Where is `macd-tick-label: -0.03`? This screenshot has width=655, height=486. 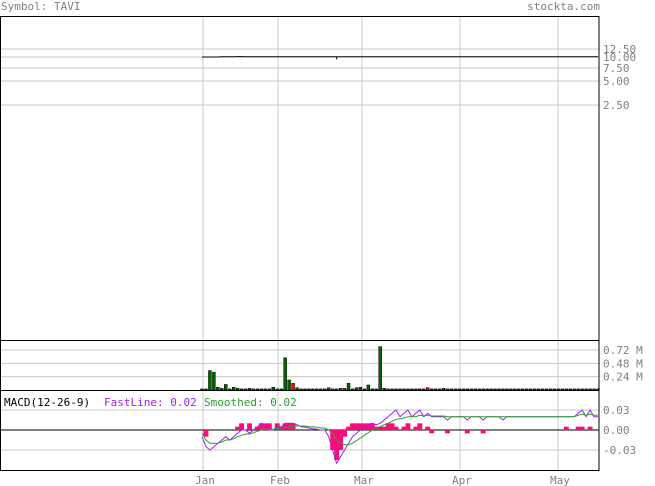
macd-tick-label: -0.03 is located at coordinates (619, 450).